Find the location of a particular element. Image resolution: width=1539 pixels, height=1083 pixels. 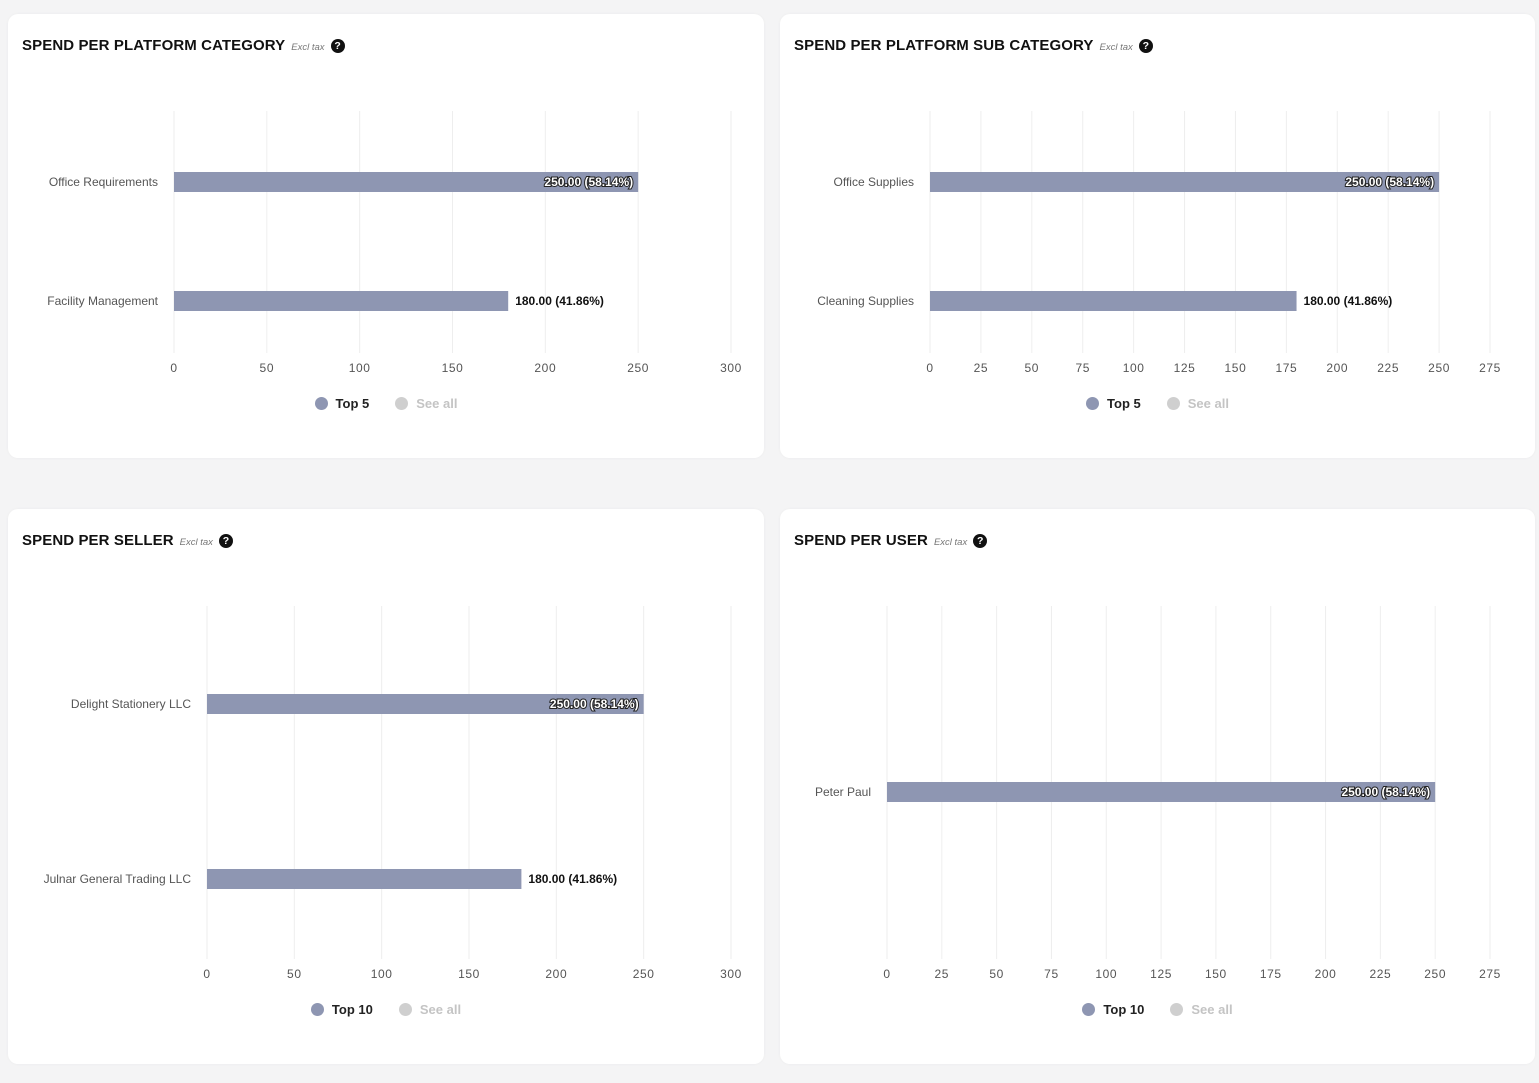

category-label: Cleaning Supplies is located at coordinates (865, 301).